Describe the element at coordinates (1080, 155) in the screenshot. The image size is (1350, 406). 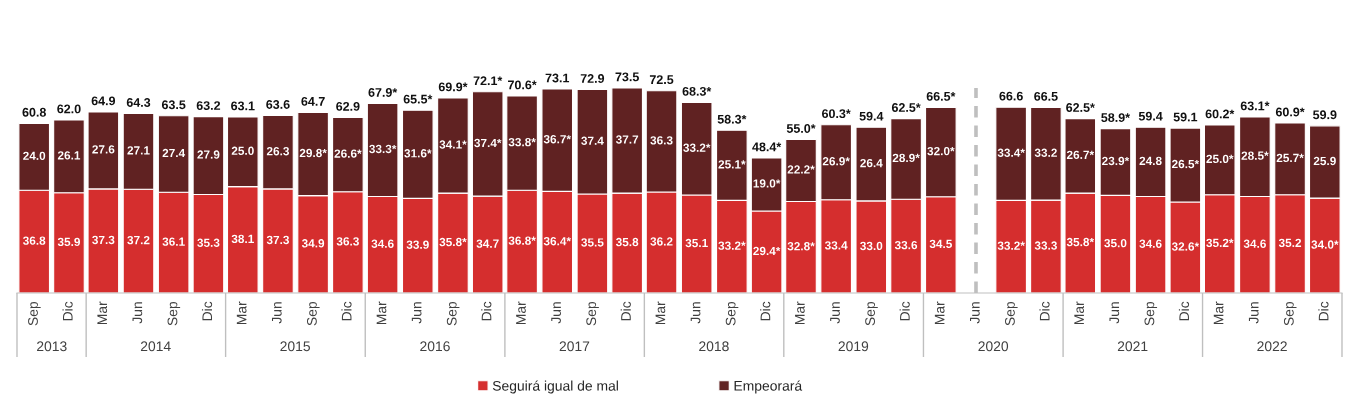
I see `data-label: 26.7*` at that location.